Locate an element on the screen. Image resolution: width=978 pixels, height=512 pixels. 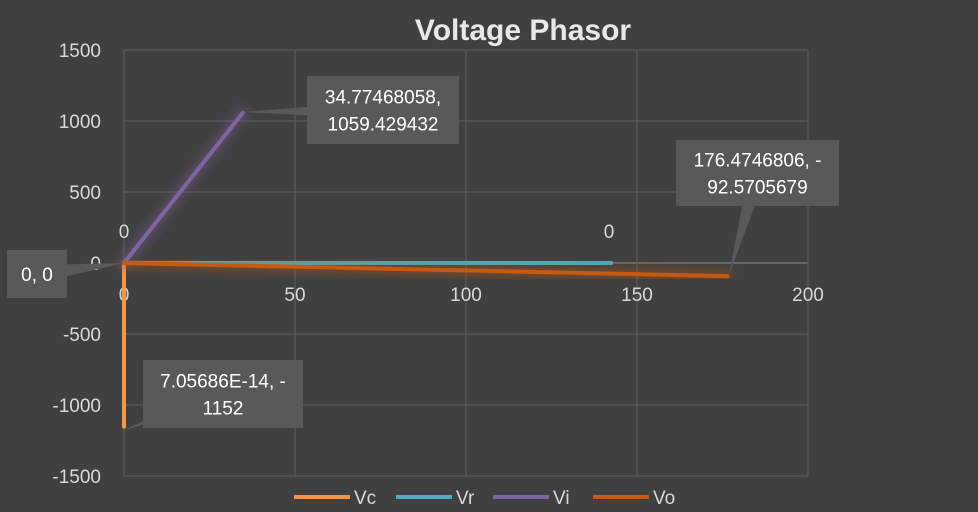
chart-title: Voltage Phasor is located at coordinates (523, 30).